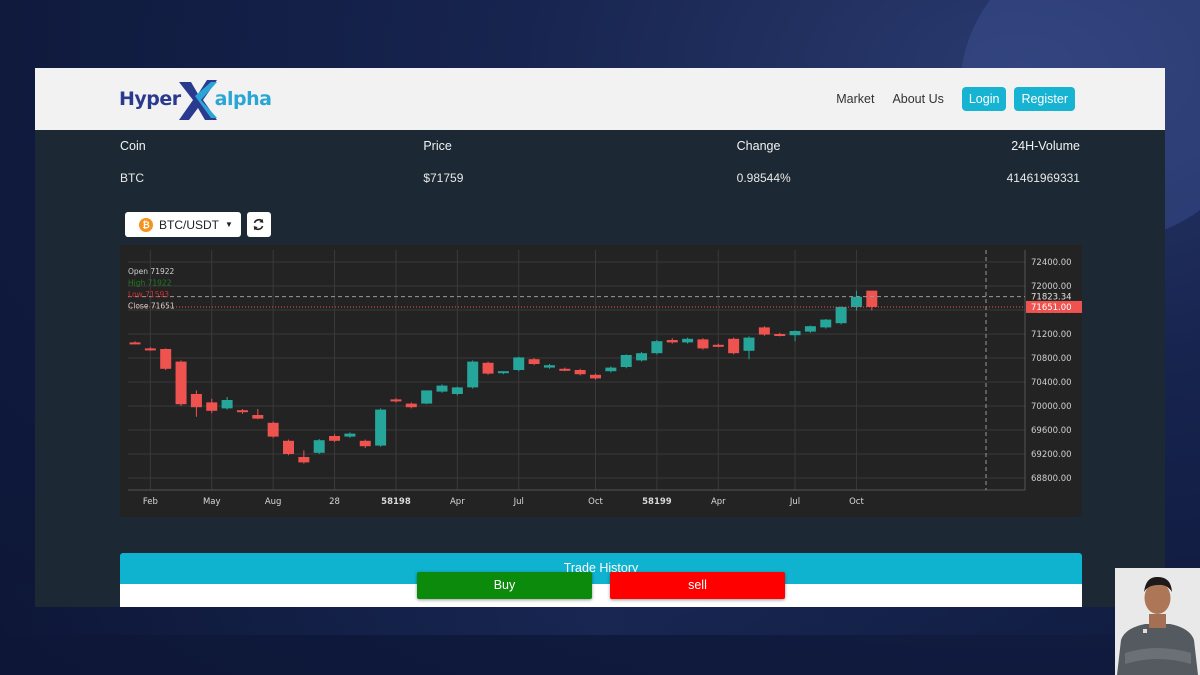 This screenshot has height=675, width=1200. Describe the element at coordinates (1051, 335) in the screenshot. I see `y-tick-label: 71200.00` at that location.